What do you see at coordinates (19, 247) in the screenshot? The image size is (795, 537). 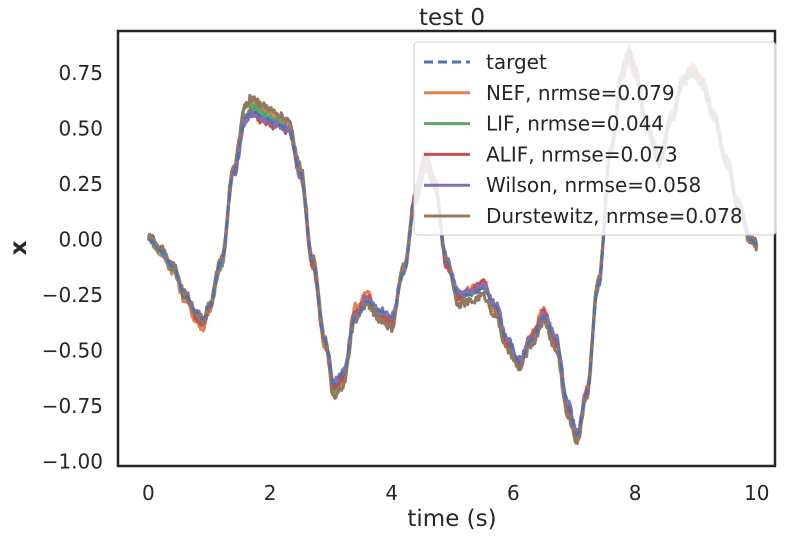 I see `y-axis-label: x` at bounding box center [19, 247].